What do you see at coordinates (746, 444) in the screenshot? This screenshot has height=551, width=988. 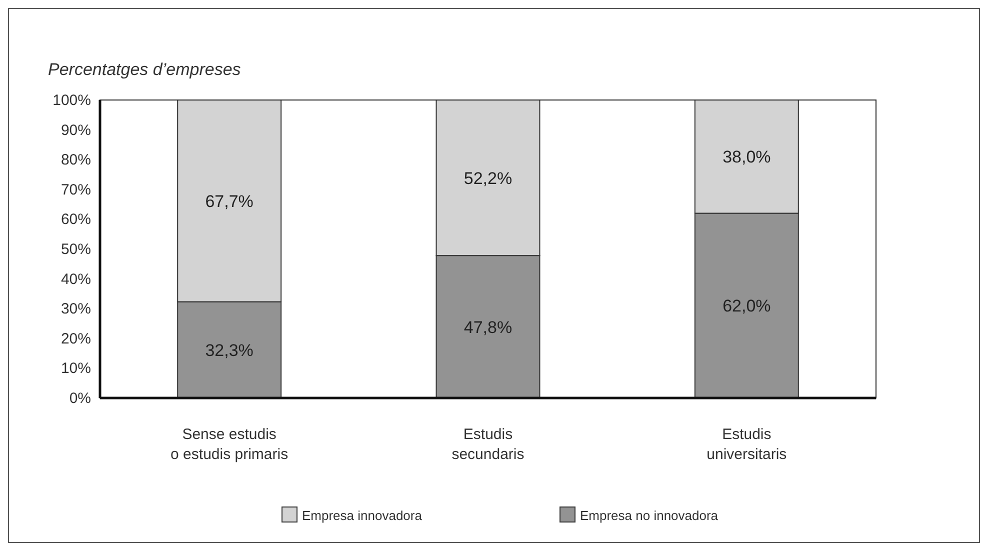 I see `x-tick-label: Estudis universitaris` at bounding box center [746, 444].